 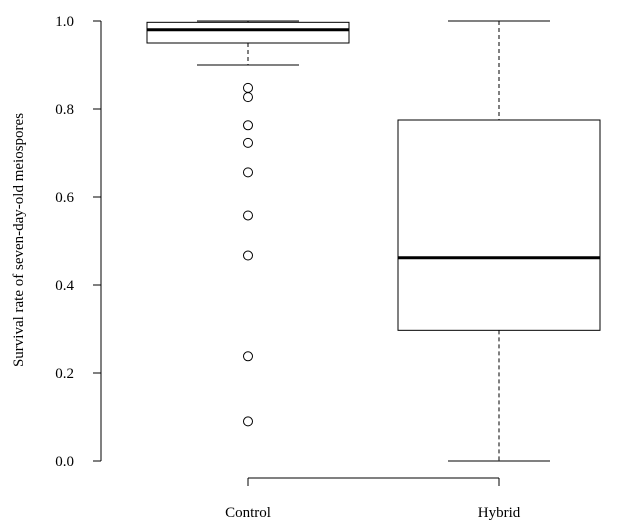 I want to click on x-tick-label: Control, so click(x=248, y=513).